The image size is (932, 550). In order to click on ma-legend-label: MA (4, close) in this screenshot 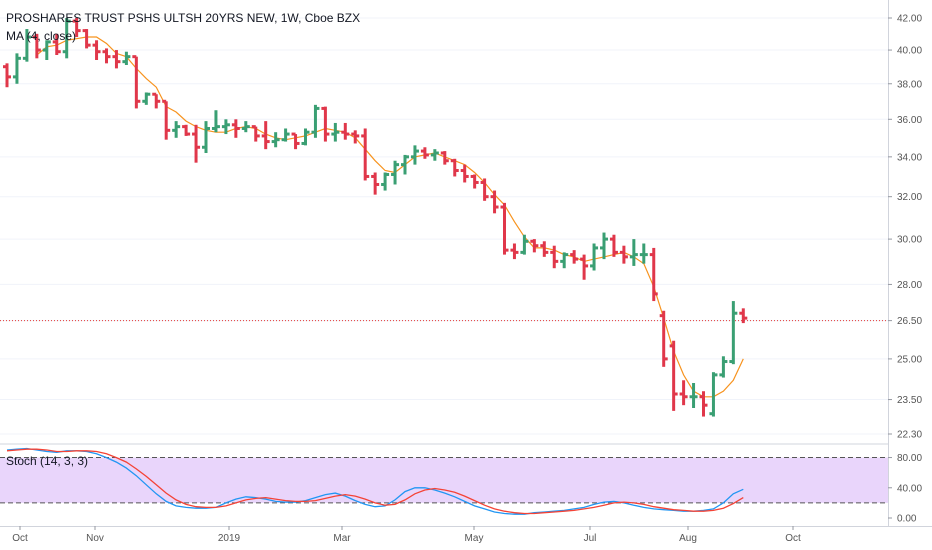, I will do `click(41, 36)`.